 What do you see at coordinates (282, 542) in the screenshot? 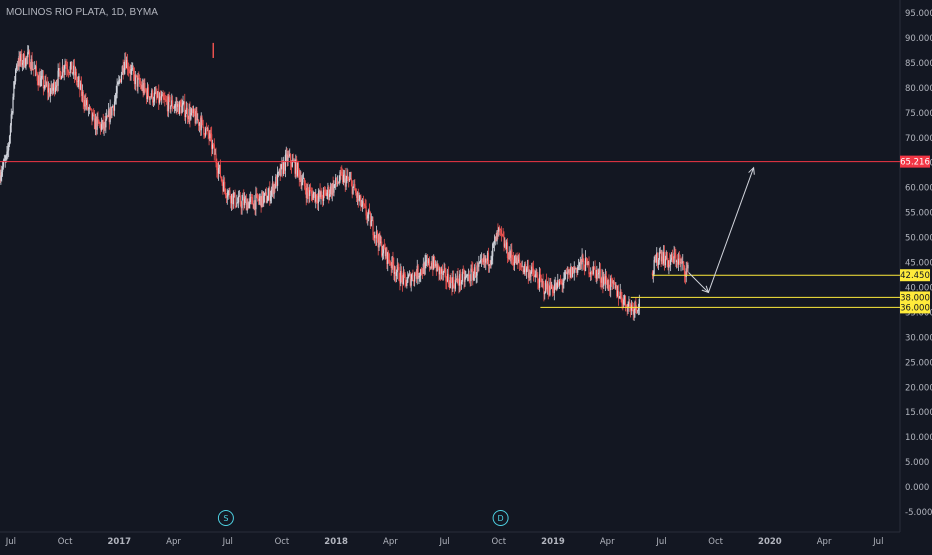
I see `x-tick-label: Oct` at bounding box center [282, 542].